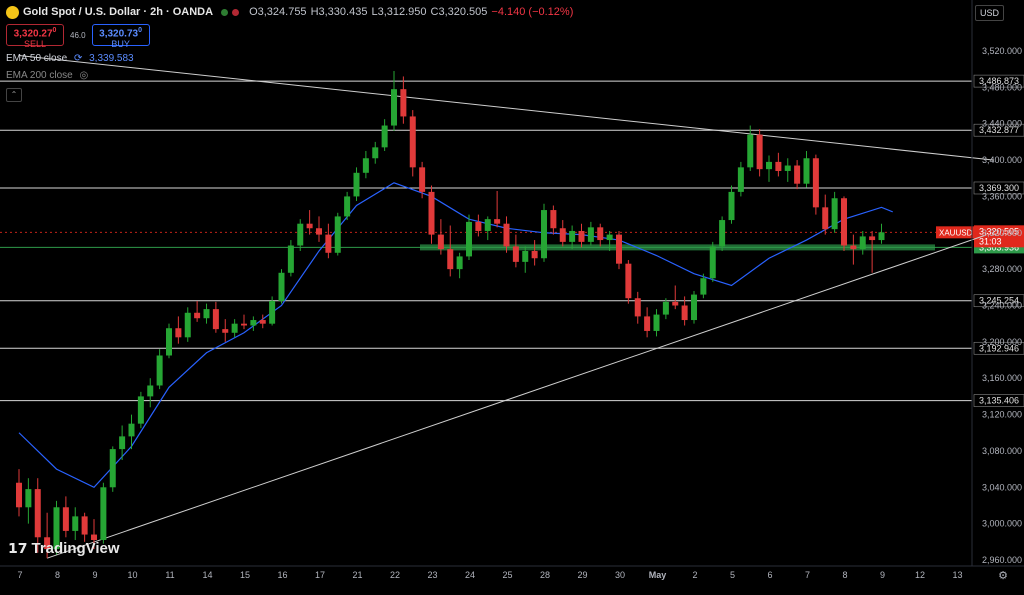 This screenshot has height=595, width=1024. Describe the element at coordinates (75, 548) in the screenshot. I see `watermark-text: TradingView` at that location.